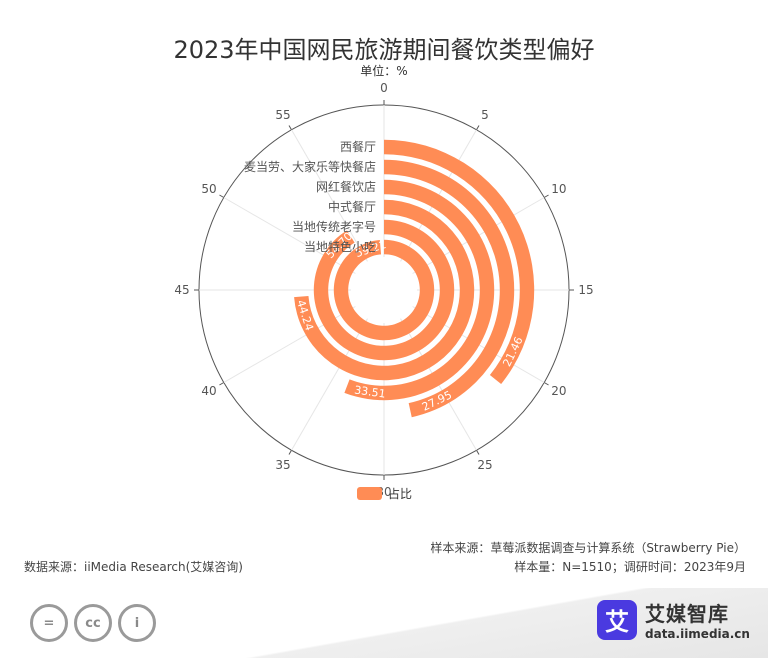 Image resolution: width=768 pixels, height=658 pixels. Describe the element at coordinates (384, 71) in the screenshot. I see `unit-label: 单位：%` at that location.